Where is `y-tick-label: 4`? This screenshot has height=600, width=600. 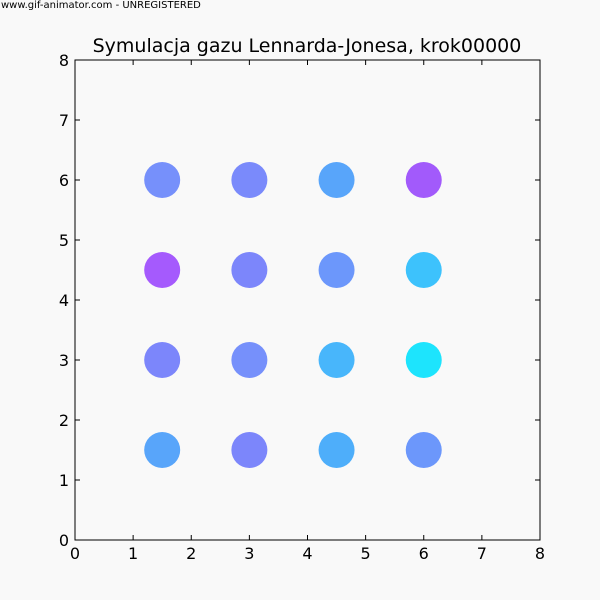 y-tick-label: 4 is located at coordinates (64, 300).